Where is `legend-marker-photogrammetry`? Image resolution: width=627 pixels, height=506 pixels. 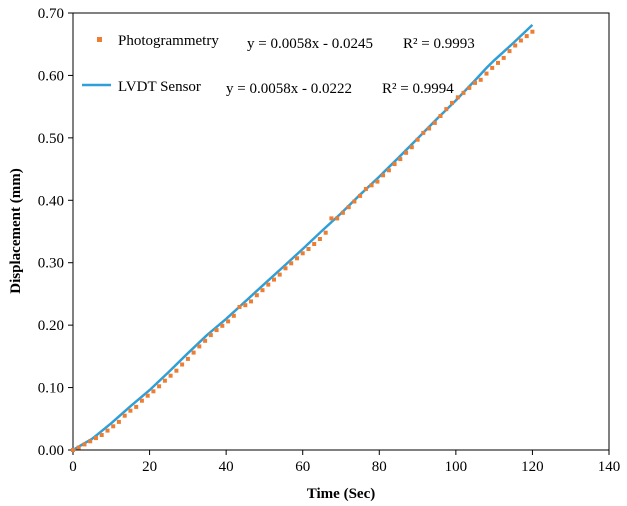
legend-marker-photogrammetry is located at coordinates (99, 39).